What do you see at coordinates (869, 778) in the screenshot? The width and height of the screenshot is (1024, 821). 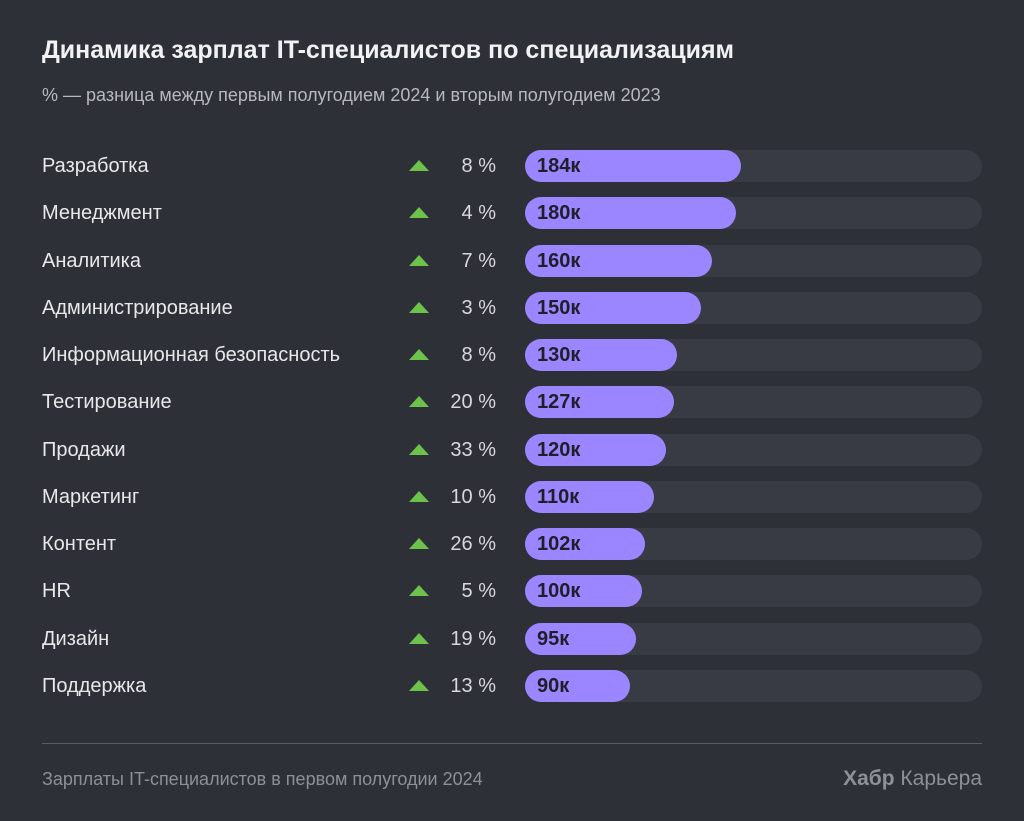 I see `brand-bold: Хабр` at bounding box center [869, 778].